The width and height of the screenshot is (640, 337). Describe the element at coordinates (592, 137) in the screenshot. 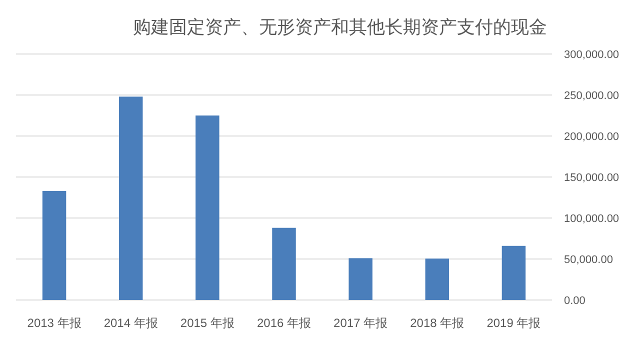

I see `y-tick-label: 200,000.00` at that location.